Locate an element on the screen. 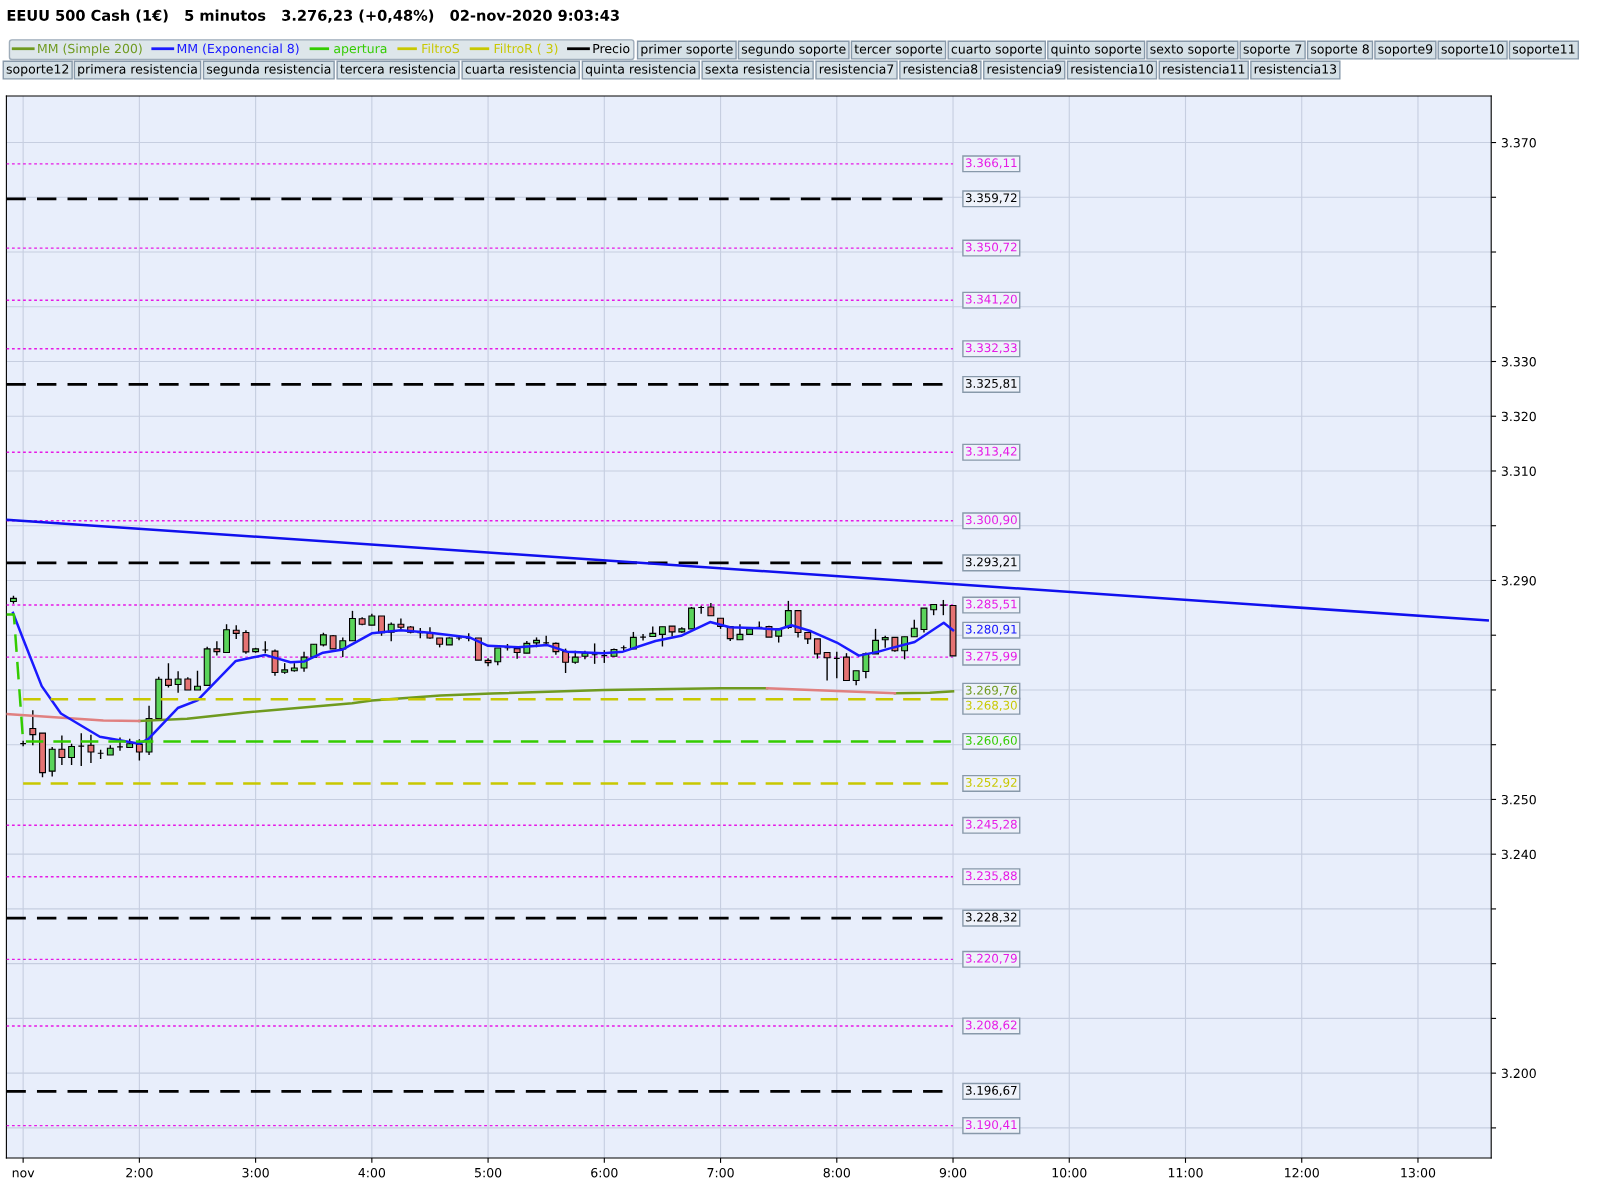 This screenshot has height=1200, width=1600. ref-line-label: 3.366,11 is located at coordinates (991, 163).